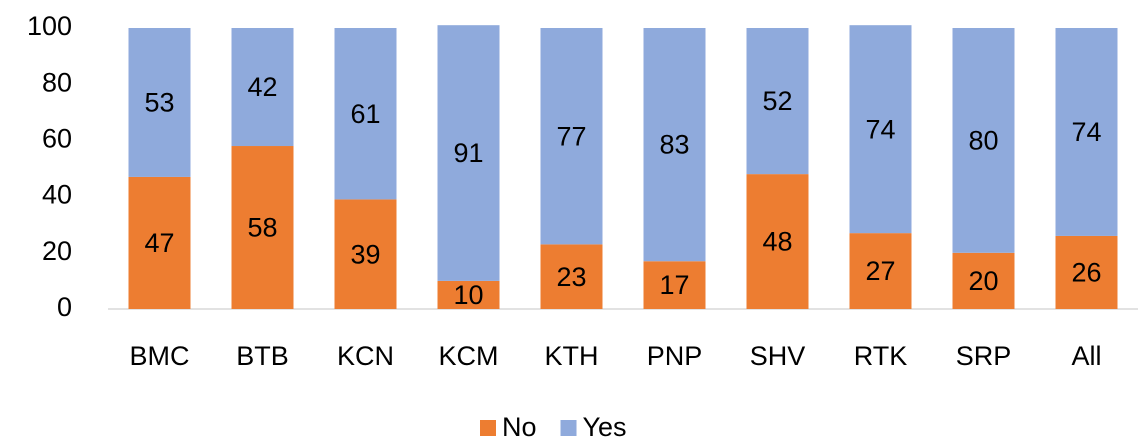 The height and width of the screenshot is (445, 1147). I want to click on data-label: 20, so click(983, 281).